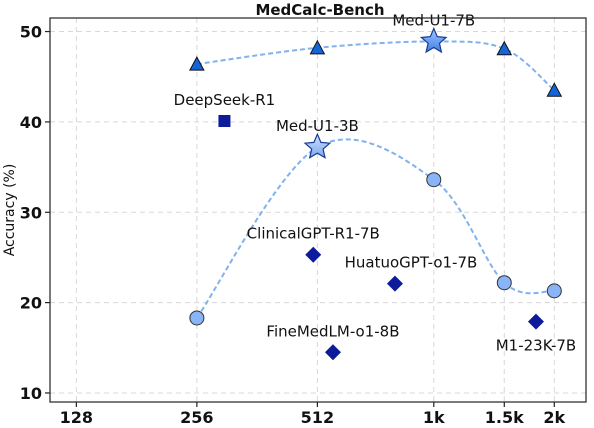  Describe the element at coordinates (31, 303) in the screenshot. I see `y-tick-label: 20` at that location.